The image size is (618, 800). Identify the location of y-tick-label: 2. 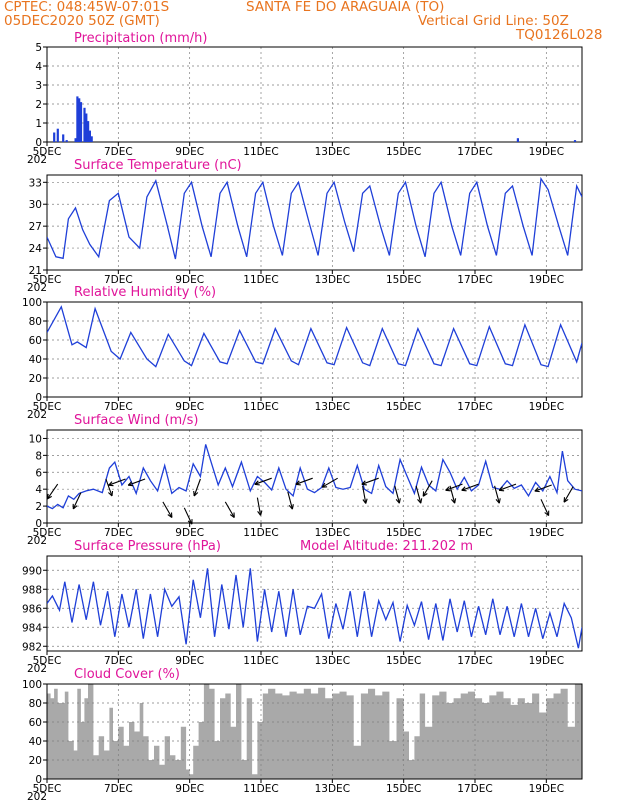
(38, 507).